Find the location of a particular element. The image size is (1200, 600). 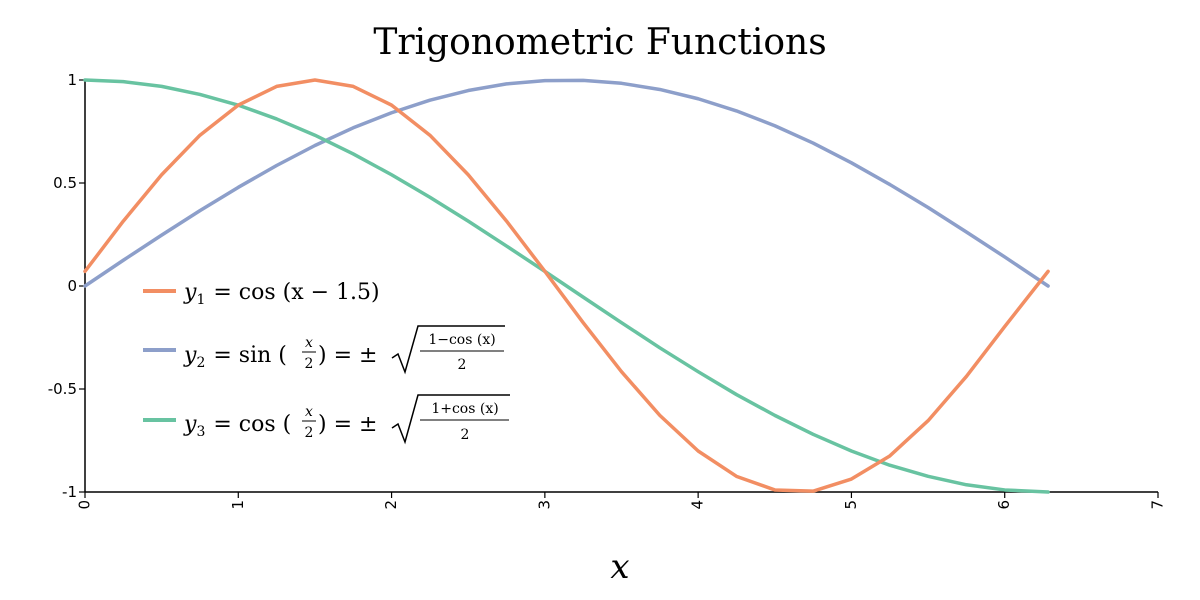

y-tick-label: -1 is located at coordinates (69, 492).